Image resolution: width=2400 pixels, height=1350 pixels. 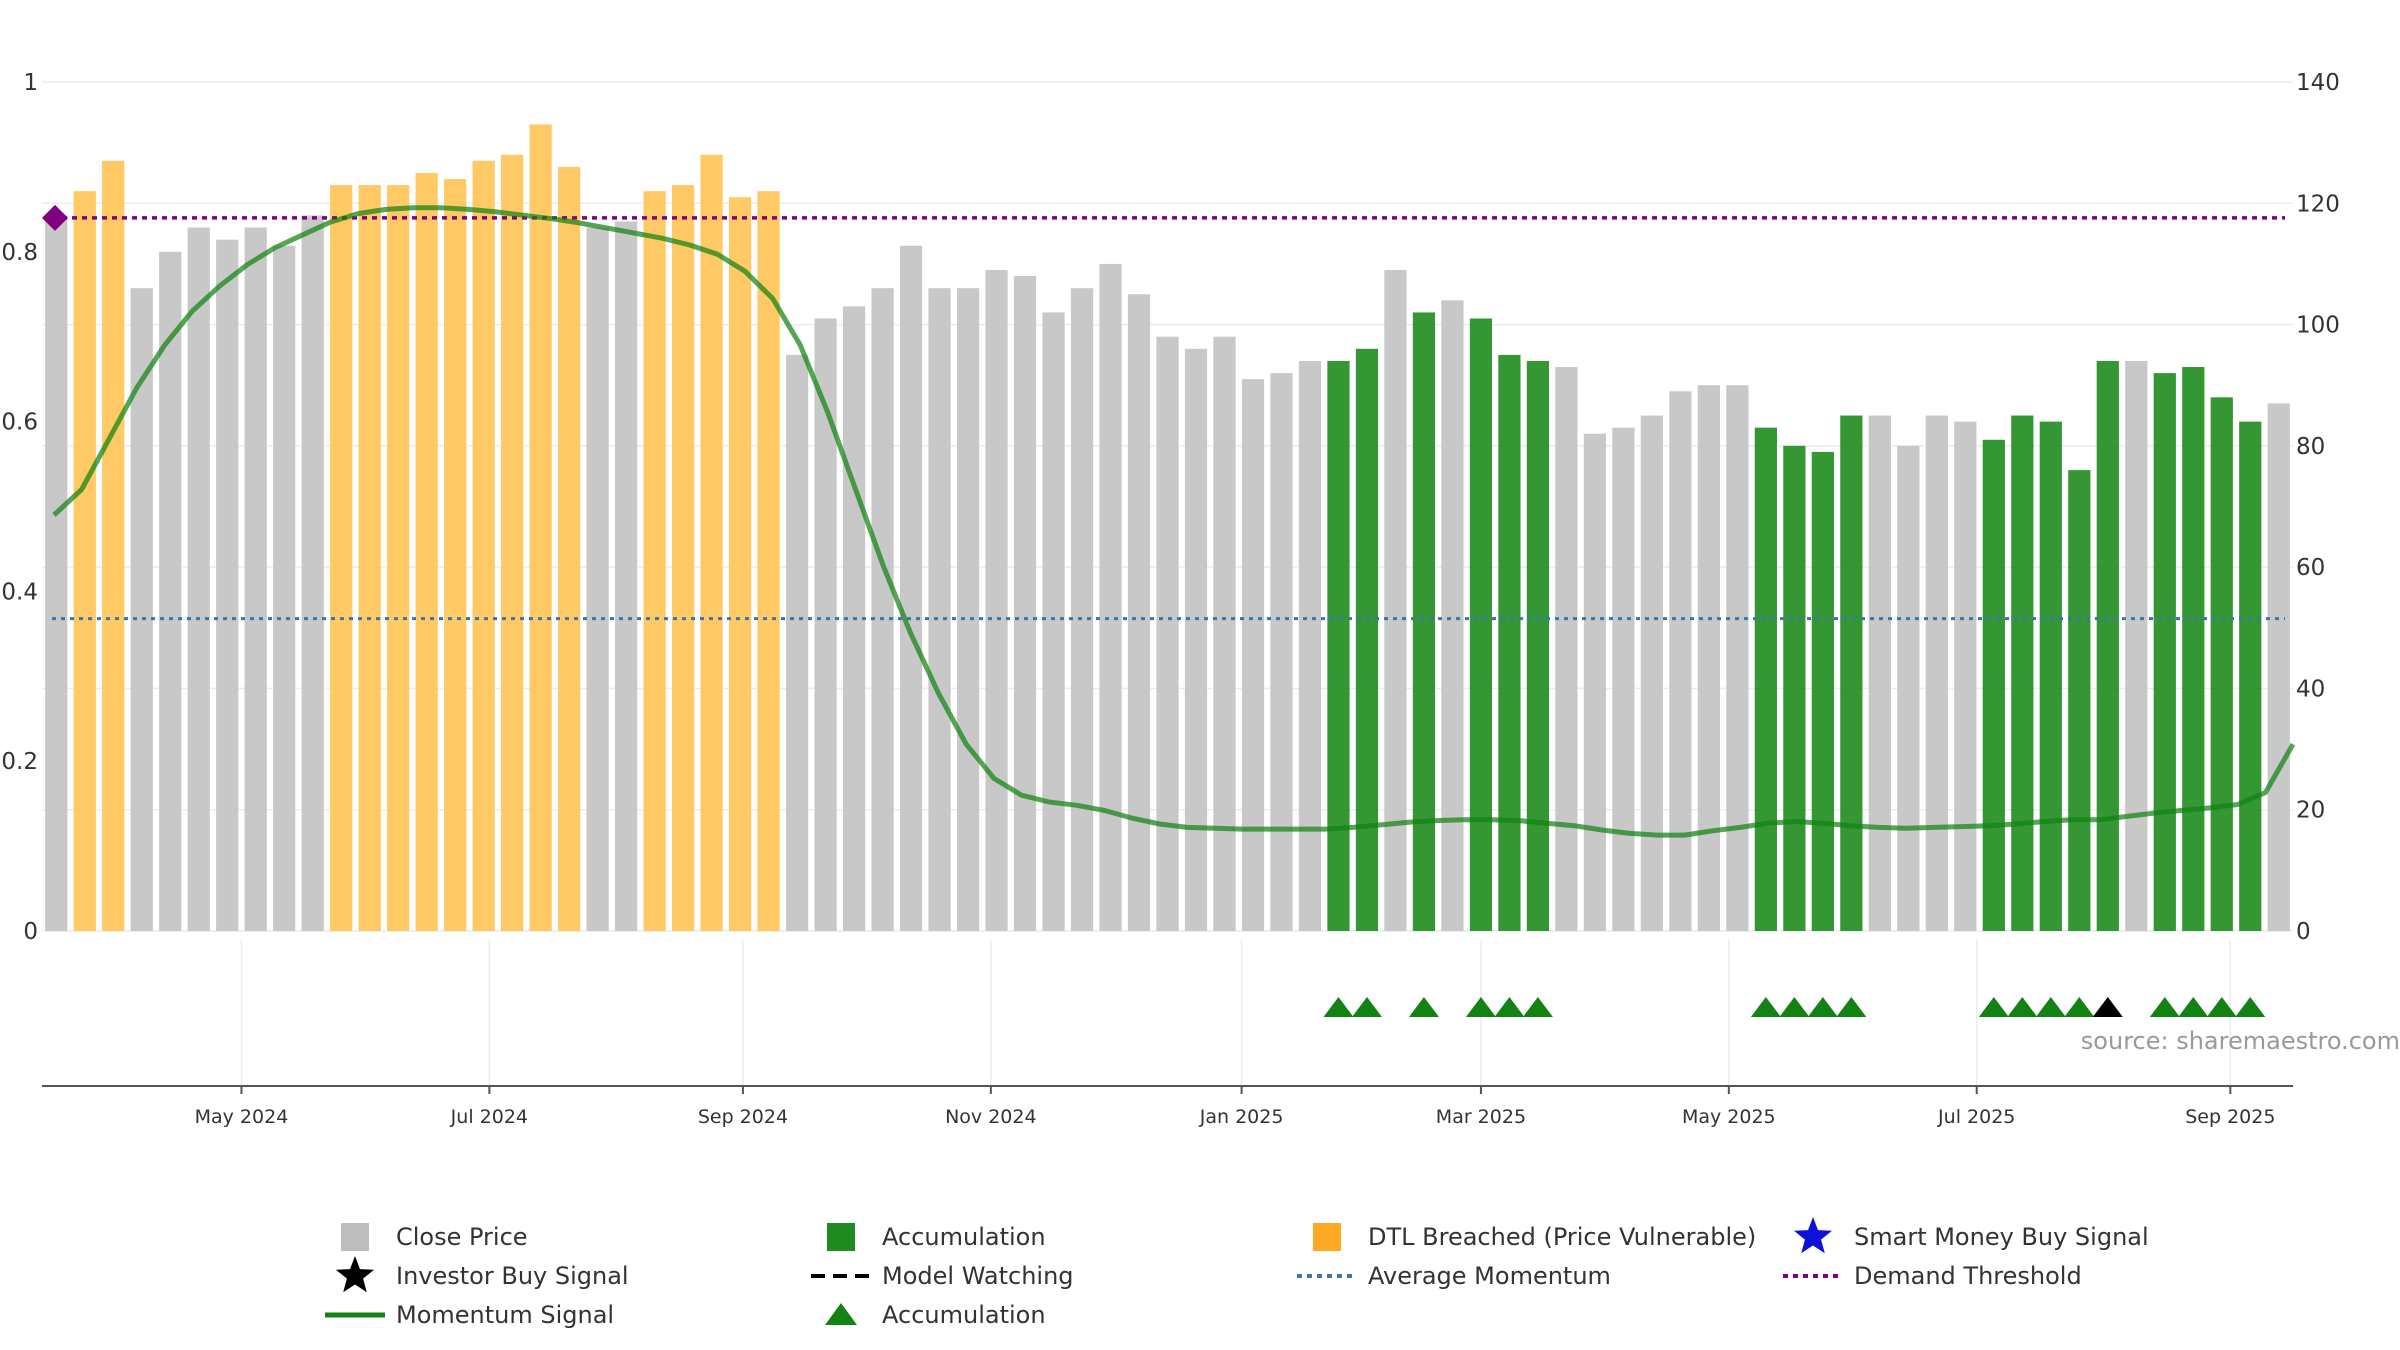 I want to click on right-tick-label: 140, so click(x=2318, y=83).